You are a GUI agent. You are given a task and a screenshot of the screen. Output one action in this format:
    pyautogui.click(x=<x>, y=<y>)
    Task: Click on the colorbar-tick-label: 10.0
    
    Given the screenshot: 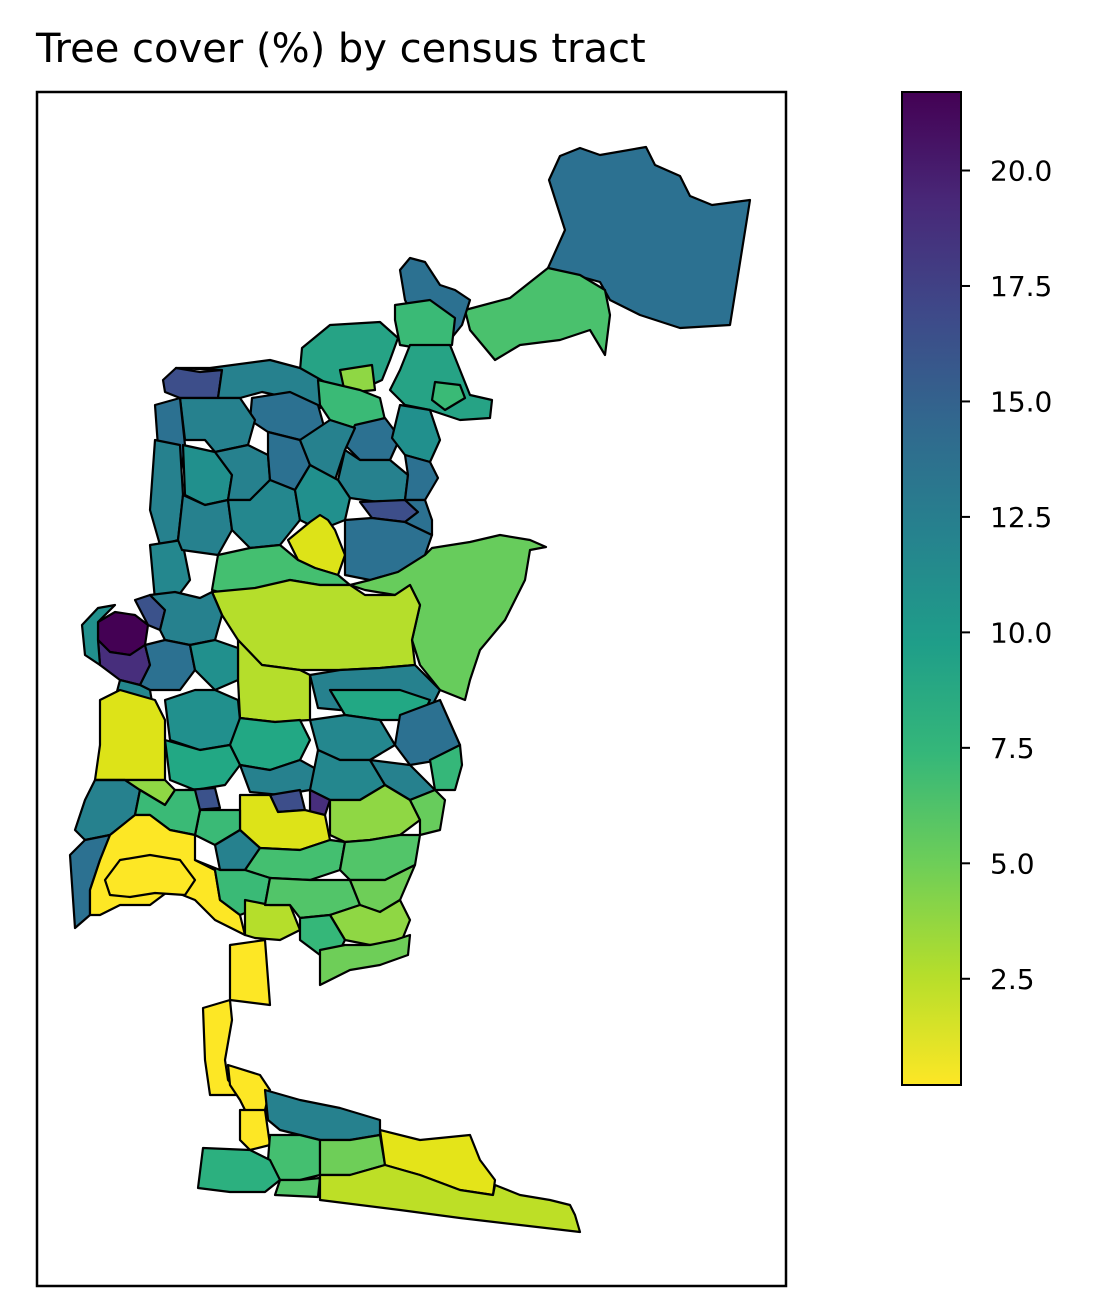 What is the action you would take?
    pyautogui.click(x=1021, y=632)
    